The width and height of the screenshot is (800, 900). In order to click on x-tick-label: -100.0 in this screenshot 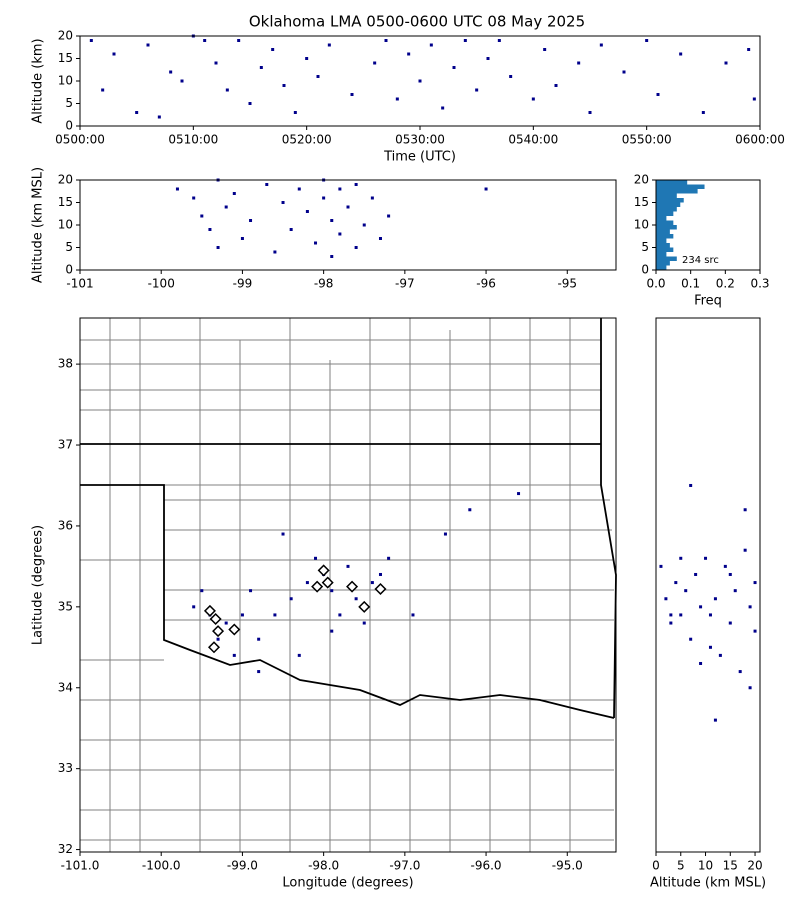, I will do `click(161, 866)`.